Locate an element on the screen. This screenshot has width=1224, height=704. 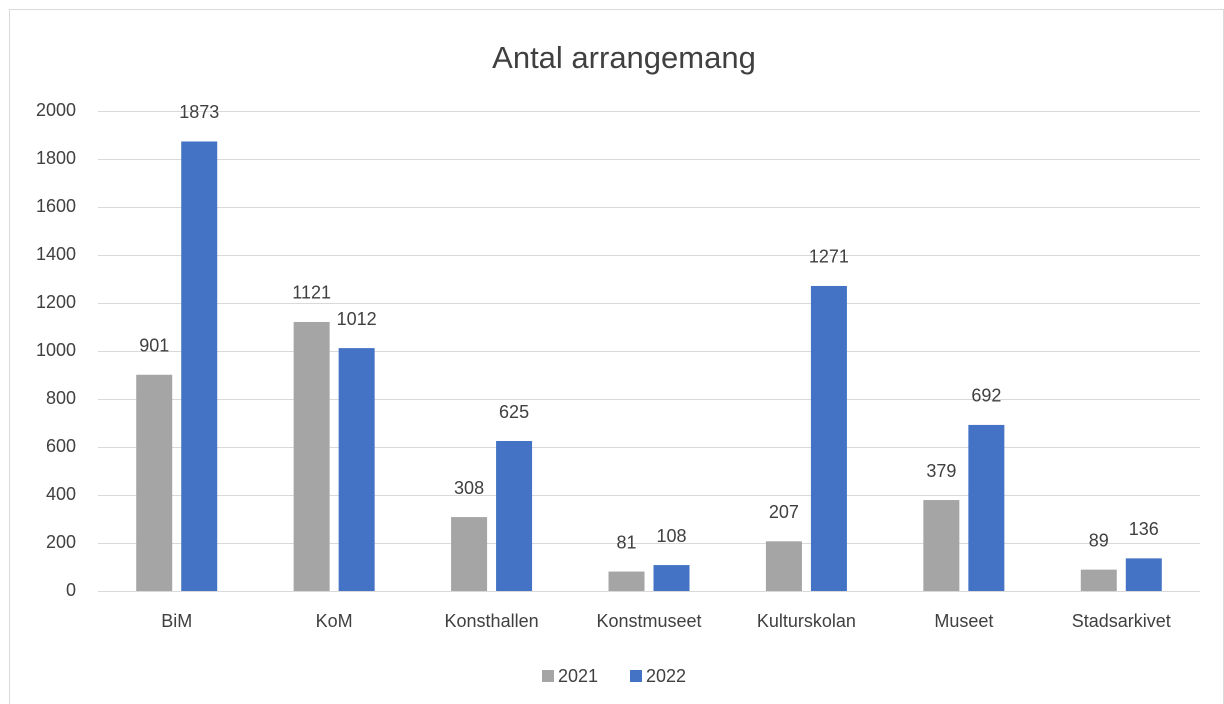
y-tick-label: 800 is located at coordinates (61, 398).